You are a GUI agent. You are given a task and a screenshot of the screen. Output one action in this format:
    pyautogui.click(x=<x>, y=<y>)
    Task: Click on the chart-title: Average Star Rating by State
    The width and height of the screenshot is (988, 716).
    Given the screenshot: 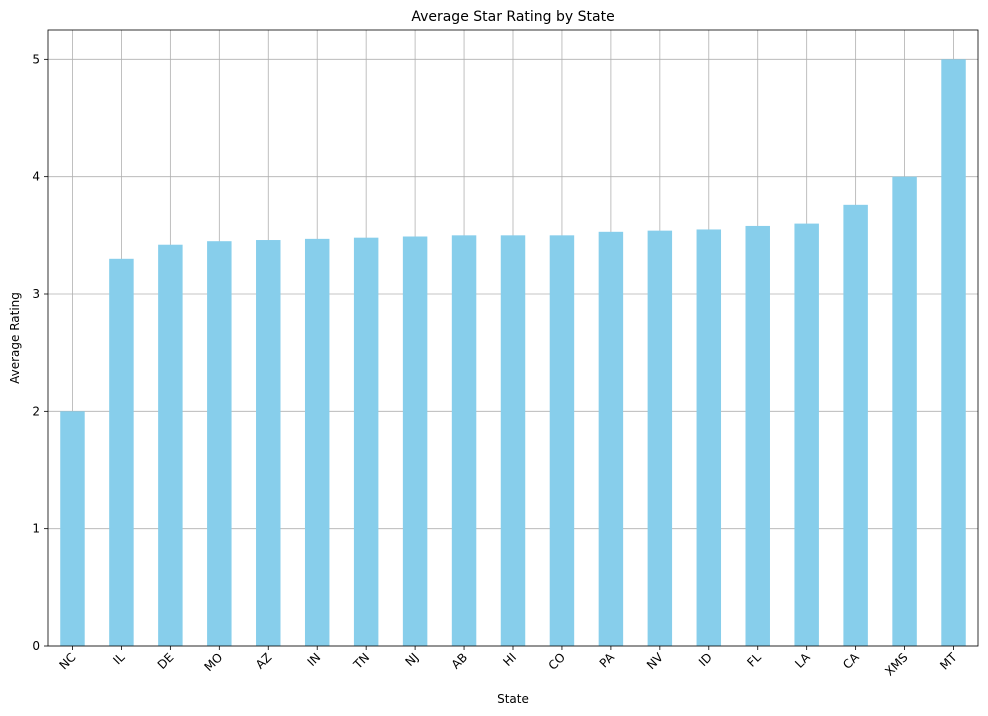 What is the action you would take?
    pyautogui.click(x=512, y=17)
    